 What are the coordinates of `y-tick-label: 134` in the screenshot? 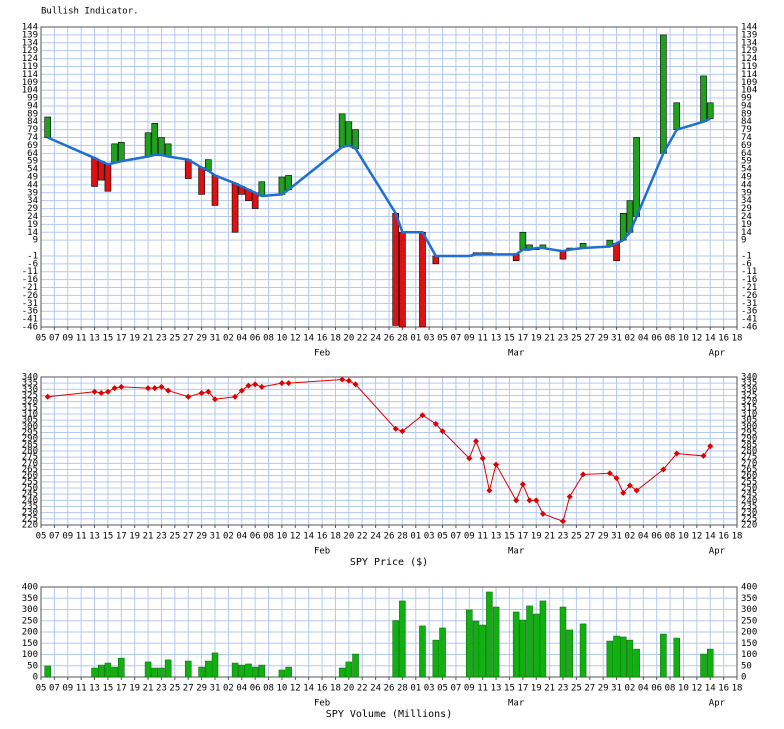 It's located at (30, 43).